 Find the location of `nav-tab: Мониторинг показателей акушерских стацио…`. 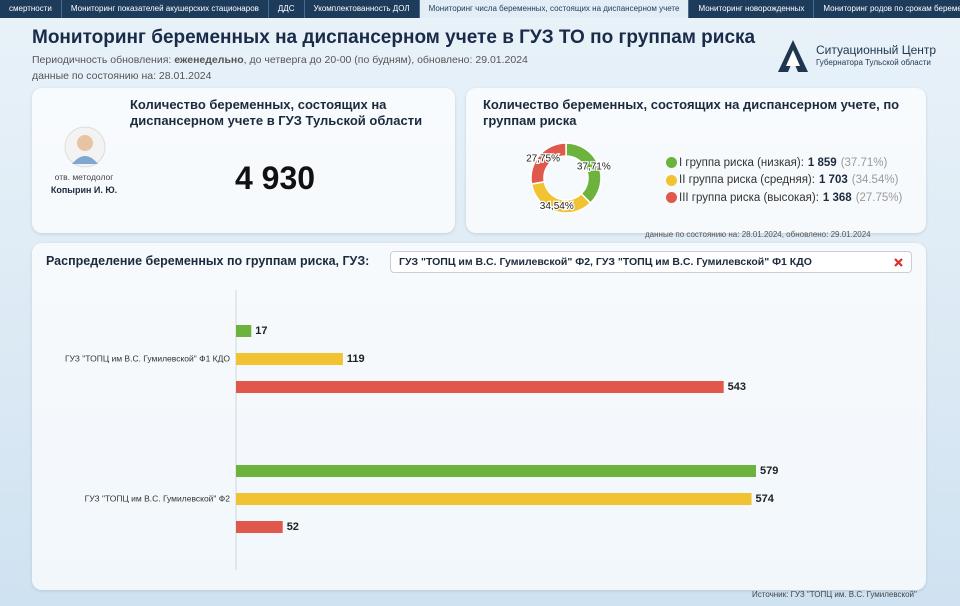

nav-tab: Мониторинг показателей акушерских стацио… is located at coordinates (165, 9).